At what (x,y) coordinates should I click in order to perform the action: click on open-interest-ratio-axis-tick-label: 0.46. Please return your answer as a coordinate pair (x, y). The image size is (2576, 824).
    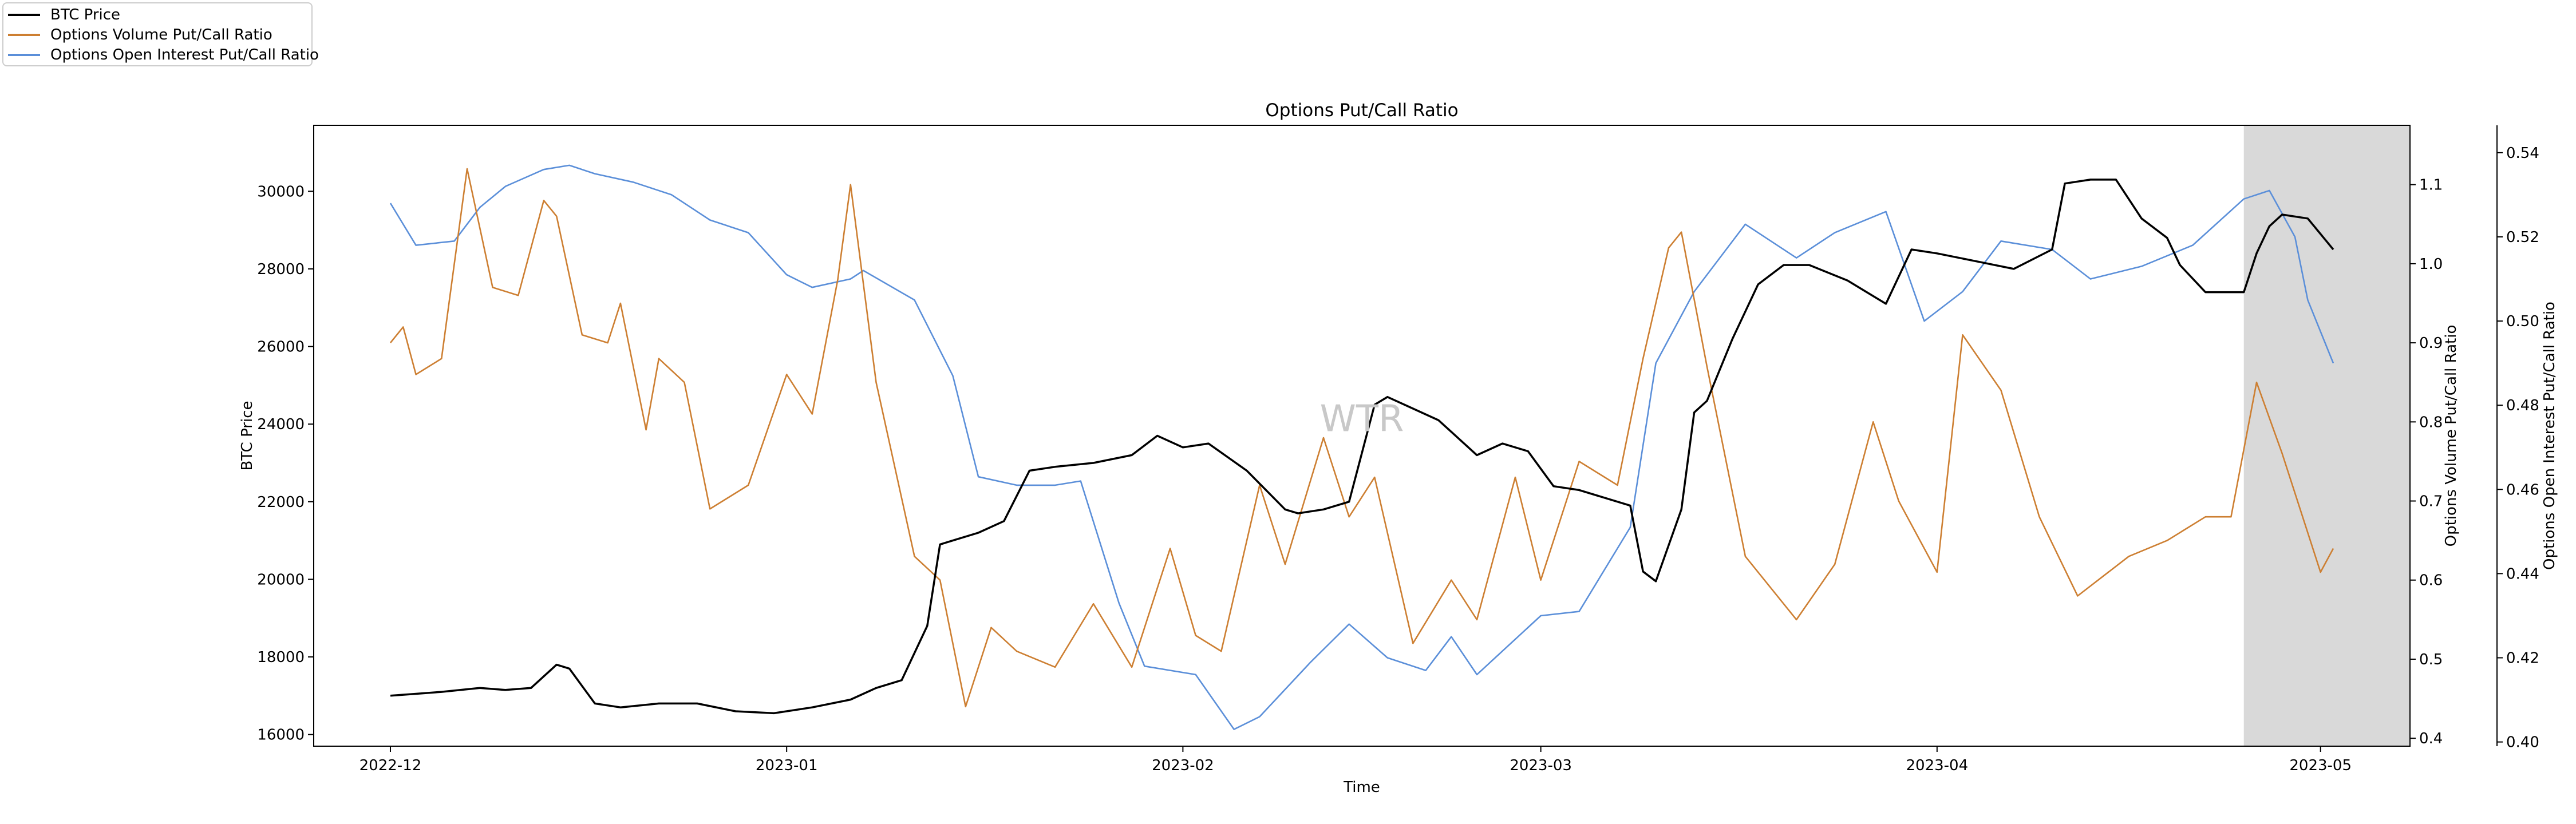
    Looking at the image, I should click on (2522, 489).